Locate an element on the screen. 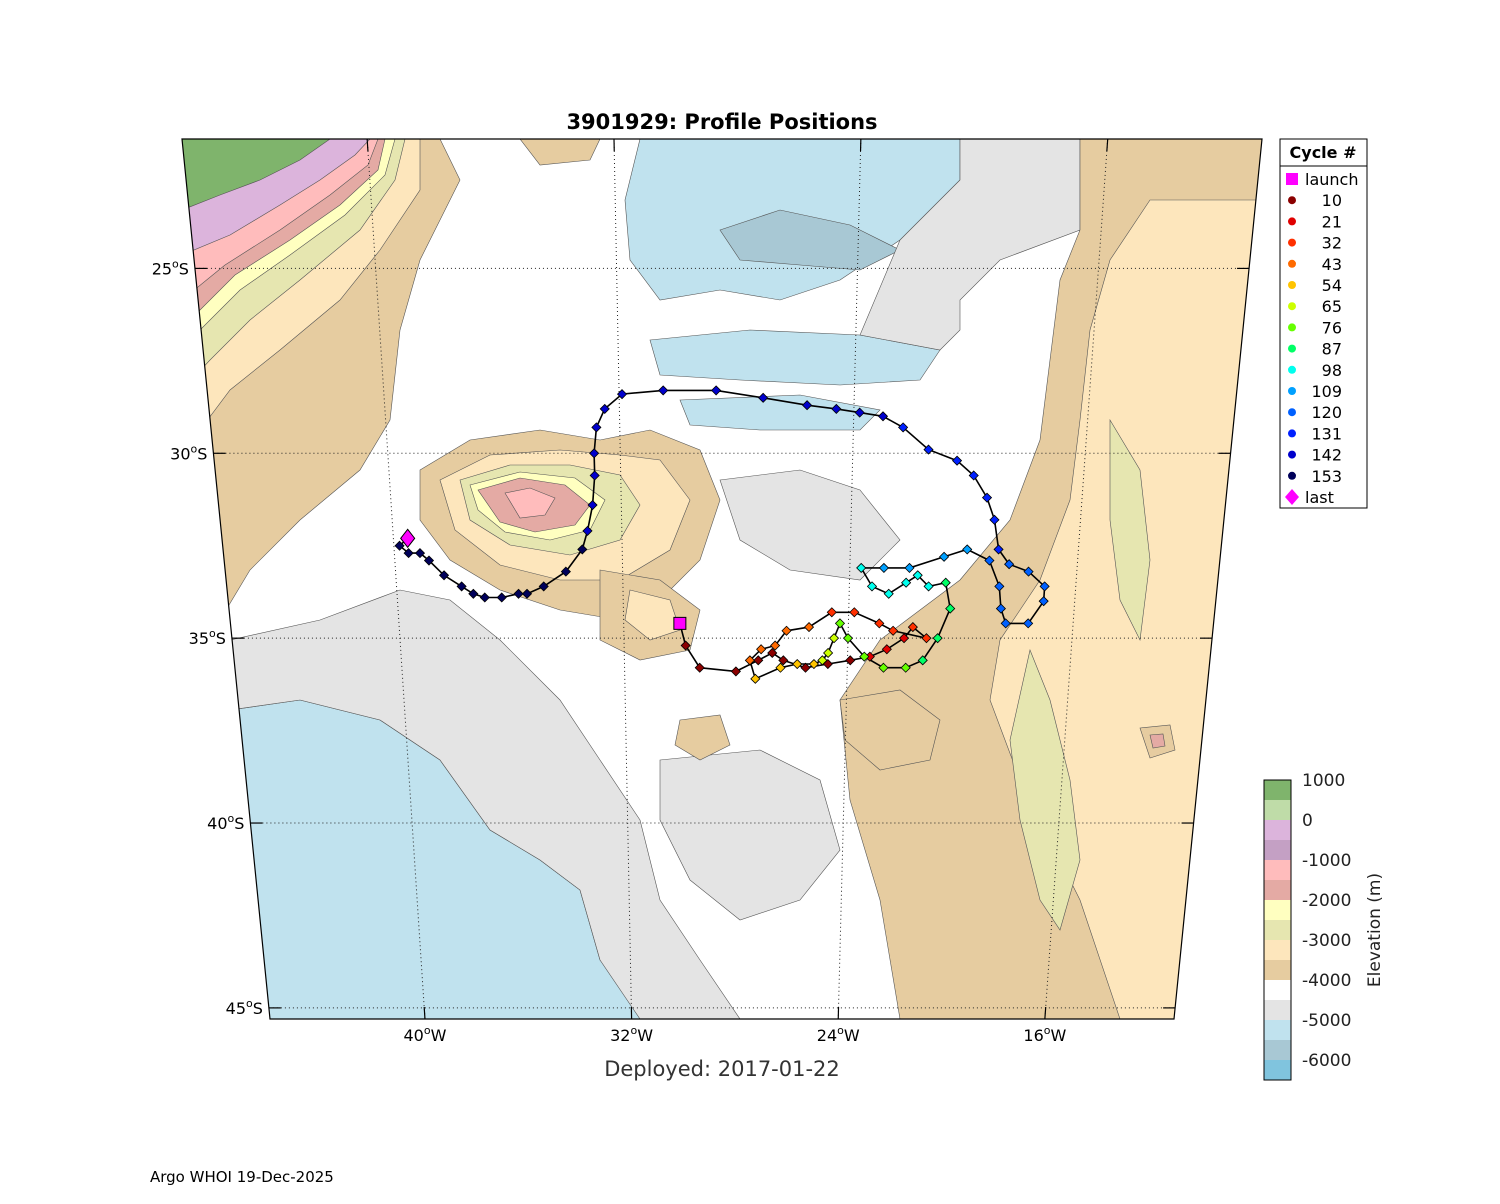 This screenshot has width=1500, height=1204. legend-entry-label: 43 is located at coordinates (1332, 264).